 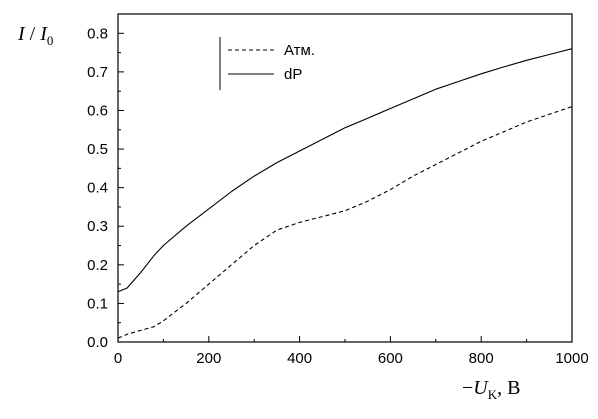 I want to click on x-tick-label: 600, so click(x=390, y=358).